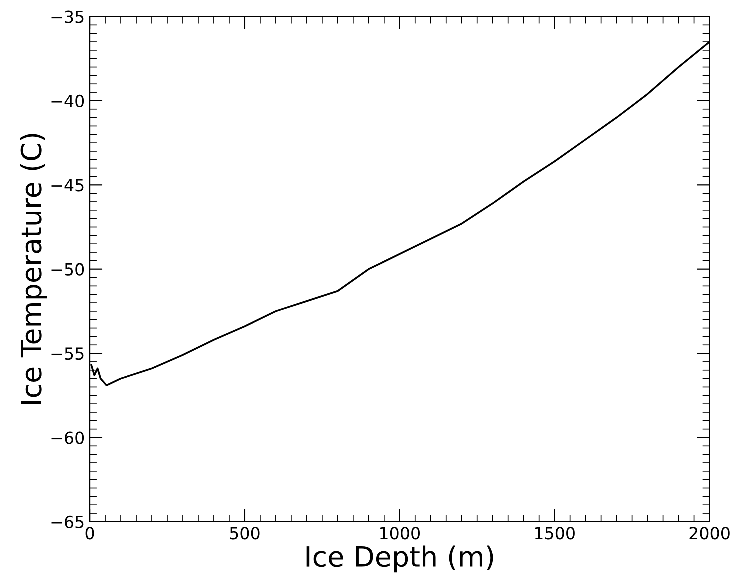  What do you see at coordinates (68, 269) in the screenshot?
I see `y-tick-label: −50` at bounding box center [68, 269].